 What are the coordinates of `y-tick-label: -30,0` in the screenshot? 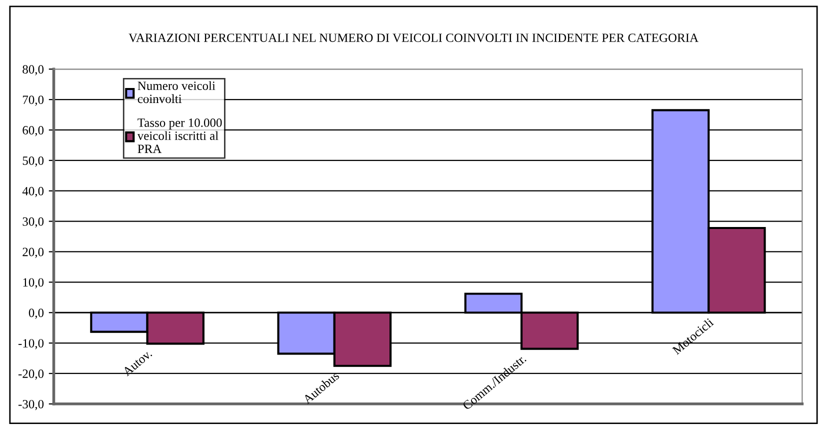 It's located at (31, 405).